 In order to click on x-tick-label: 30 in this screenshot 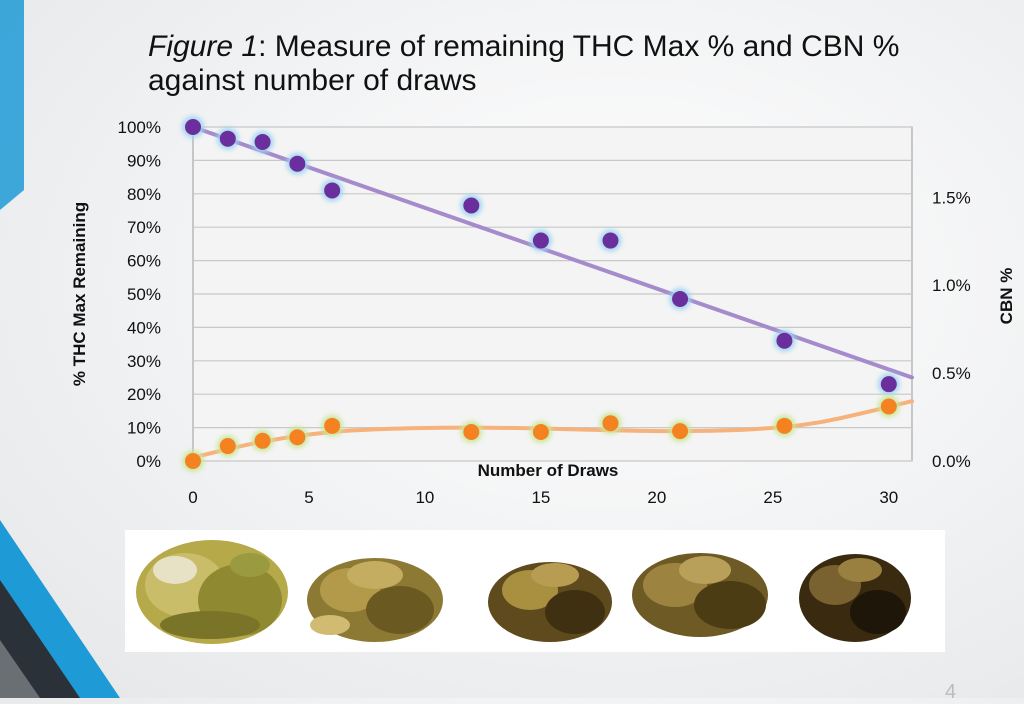, I will do `click(888, 497)`.